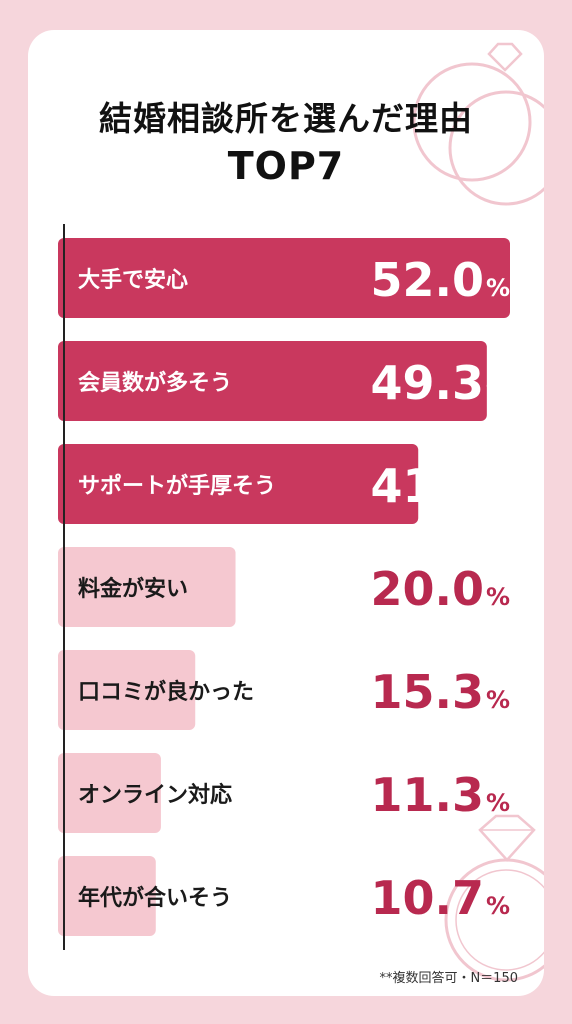 This screenshot has height=1024, width=572. Describe the element at coordinates (427, 589) in the screenshot. I see `value-number-4: 20.0` at that location.